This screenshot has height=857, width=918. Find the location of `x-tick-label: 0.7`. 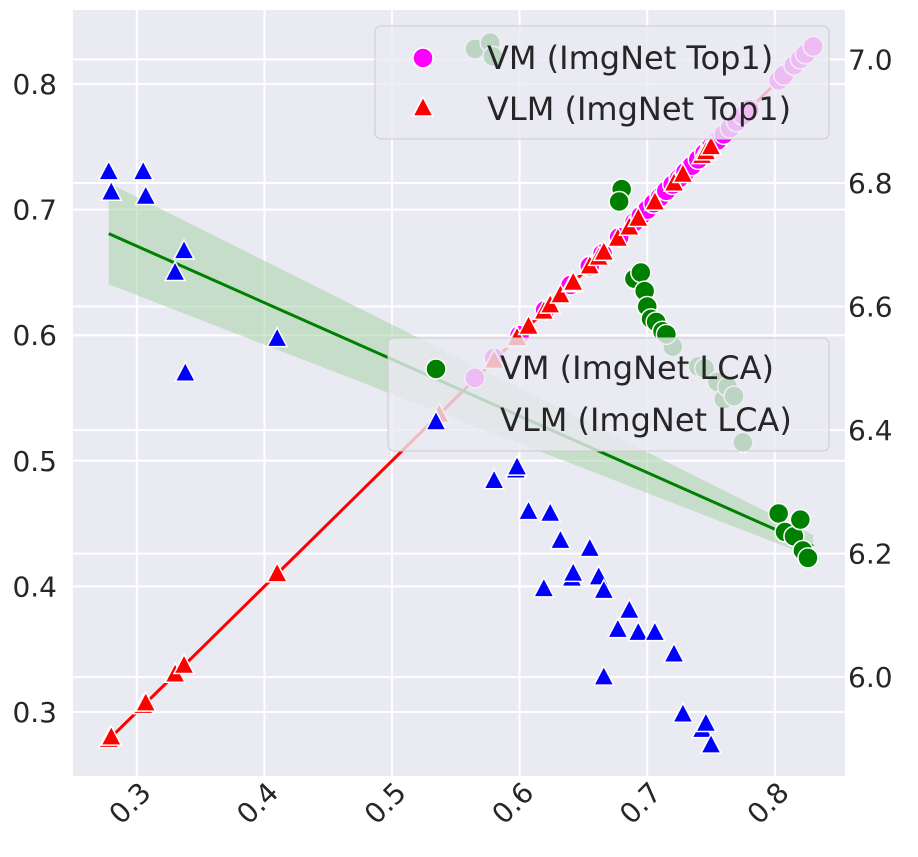

x-tick-label: 0.7 is located at coordinates (640, 803).